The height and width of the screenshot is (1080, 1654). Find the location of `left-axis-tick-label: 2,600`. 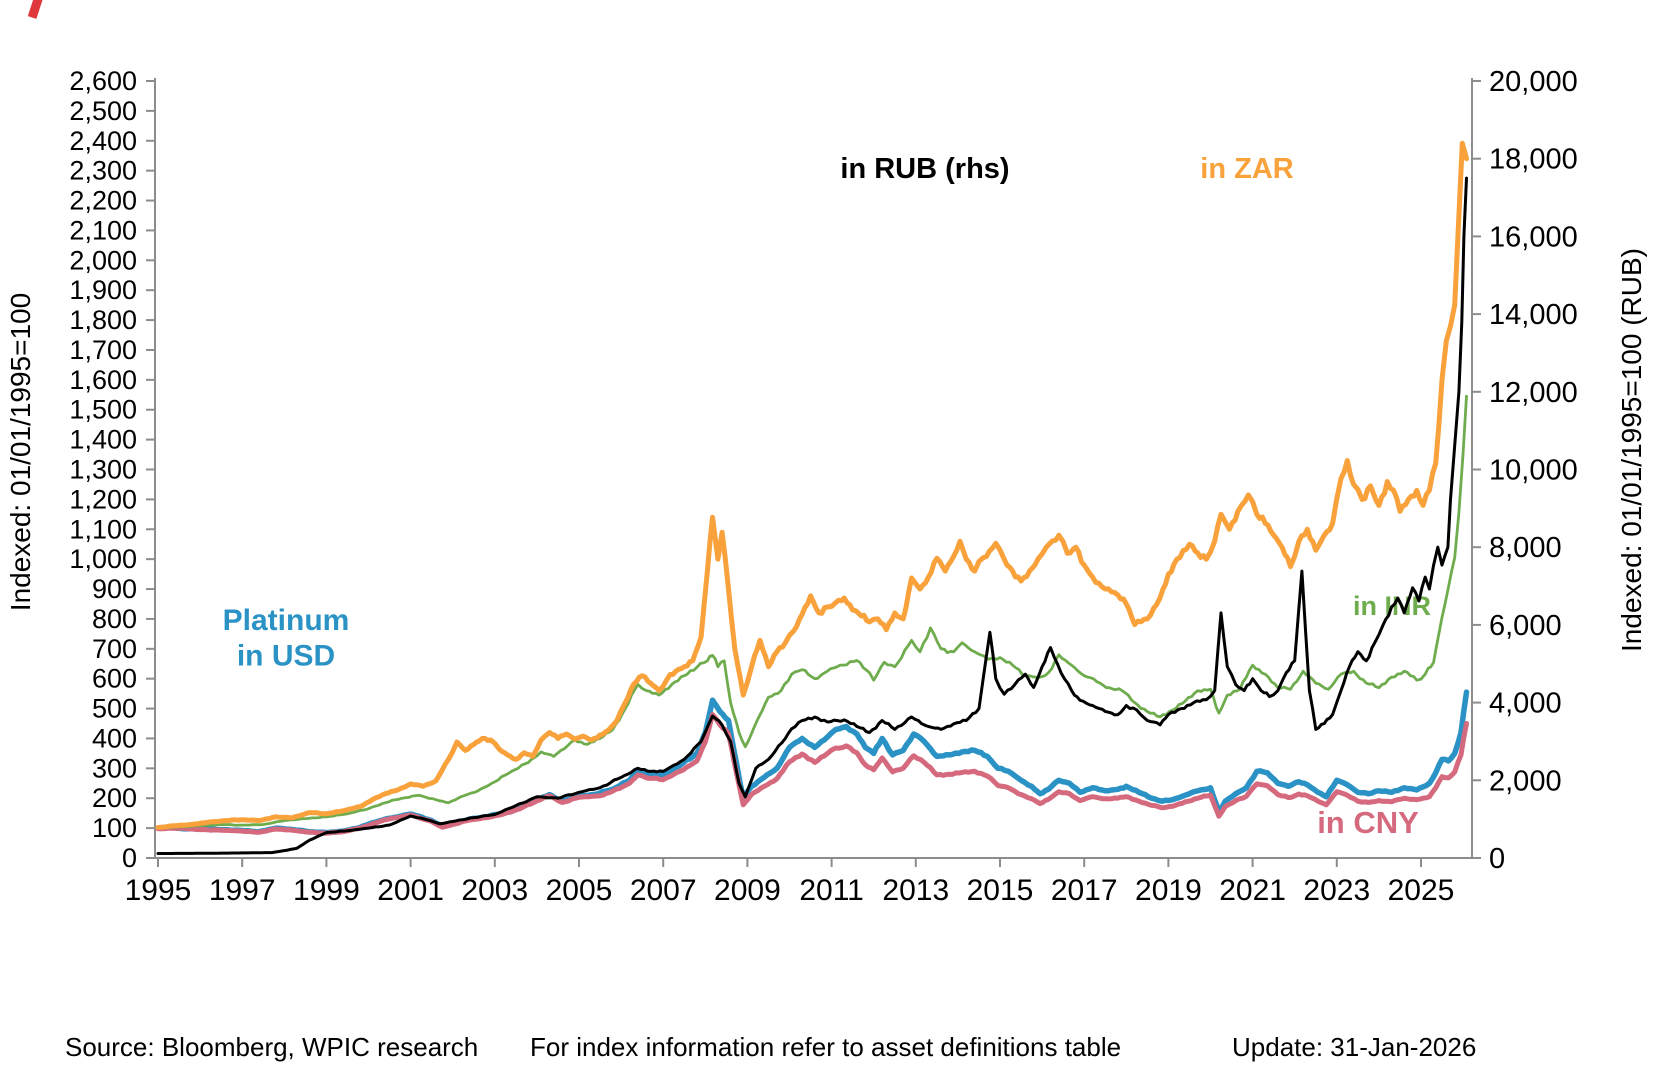

left-axis-tick-label: 2,600 is located at coordinates (103, 81).